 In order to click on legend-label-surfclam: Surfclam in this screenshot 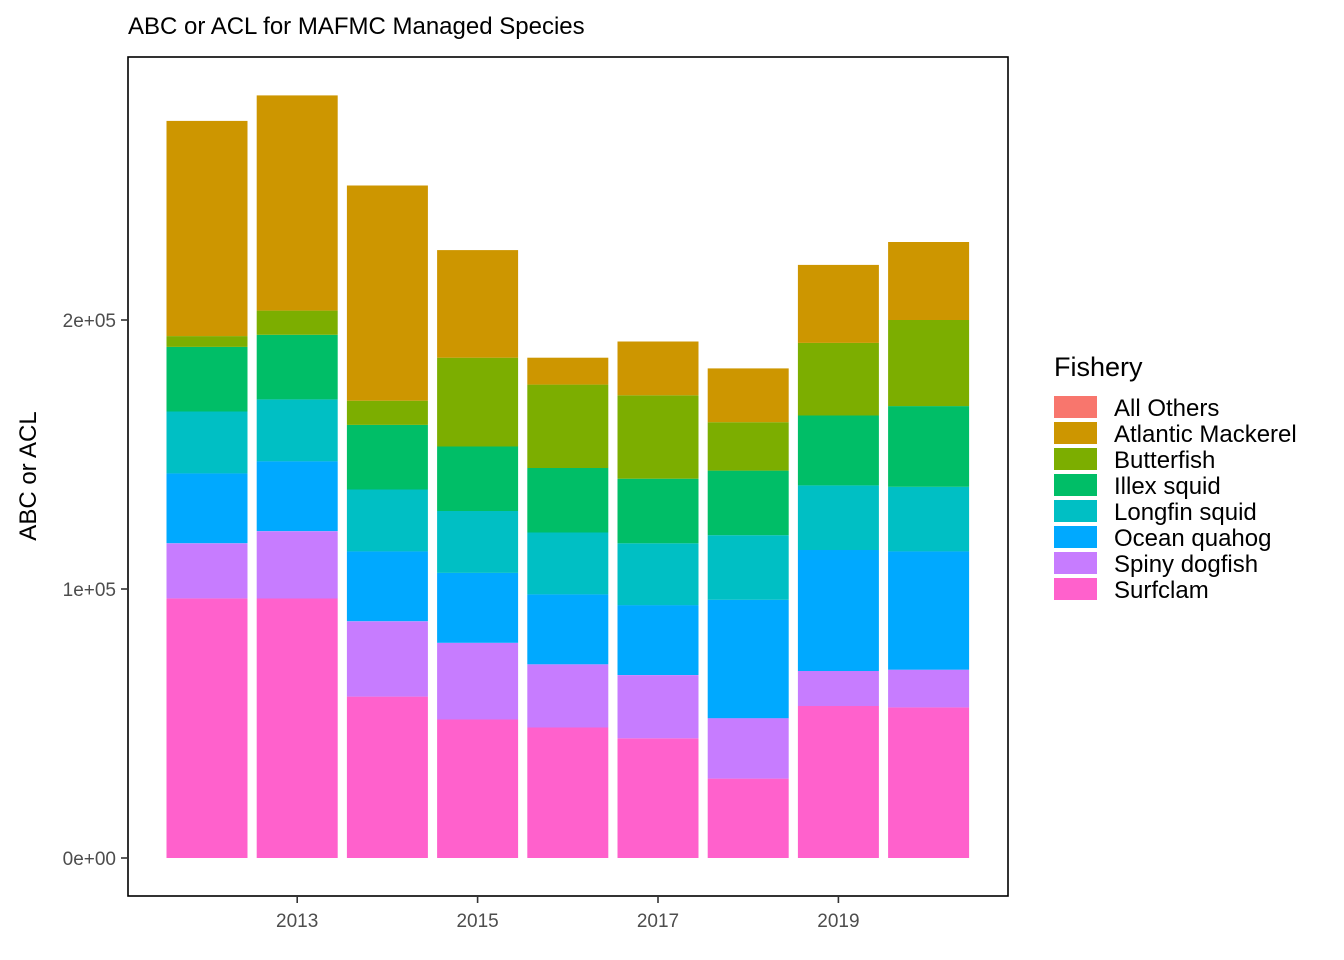, I will do `click(1161, 590)`.